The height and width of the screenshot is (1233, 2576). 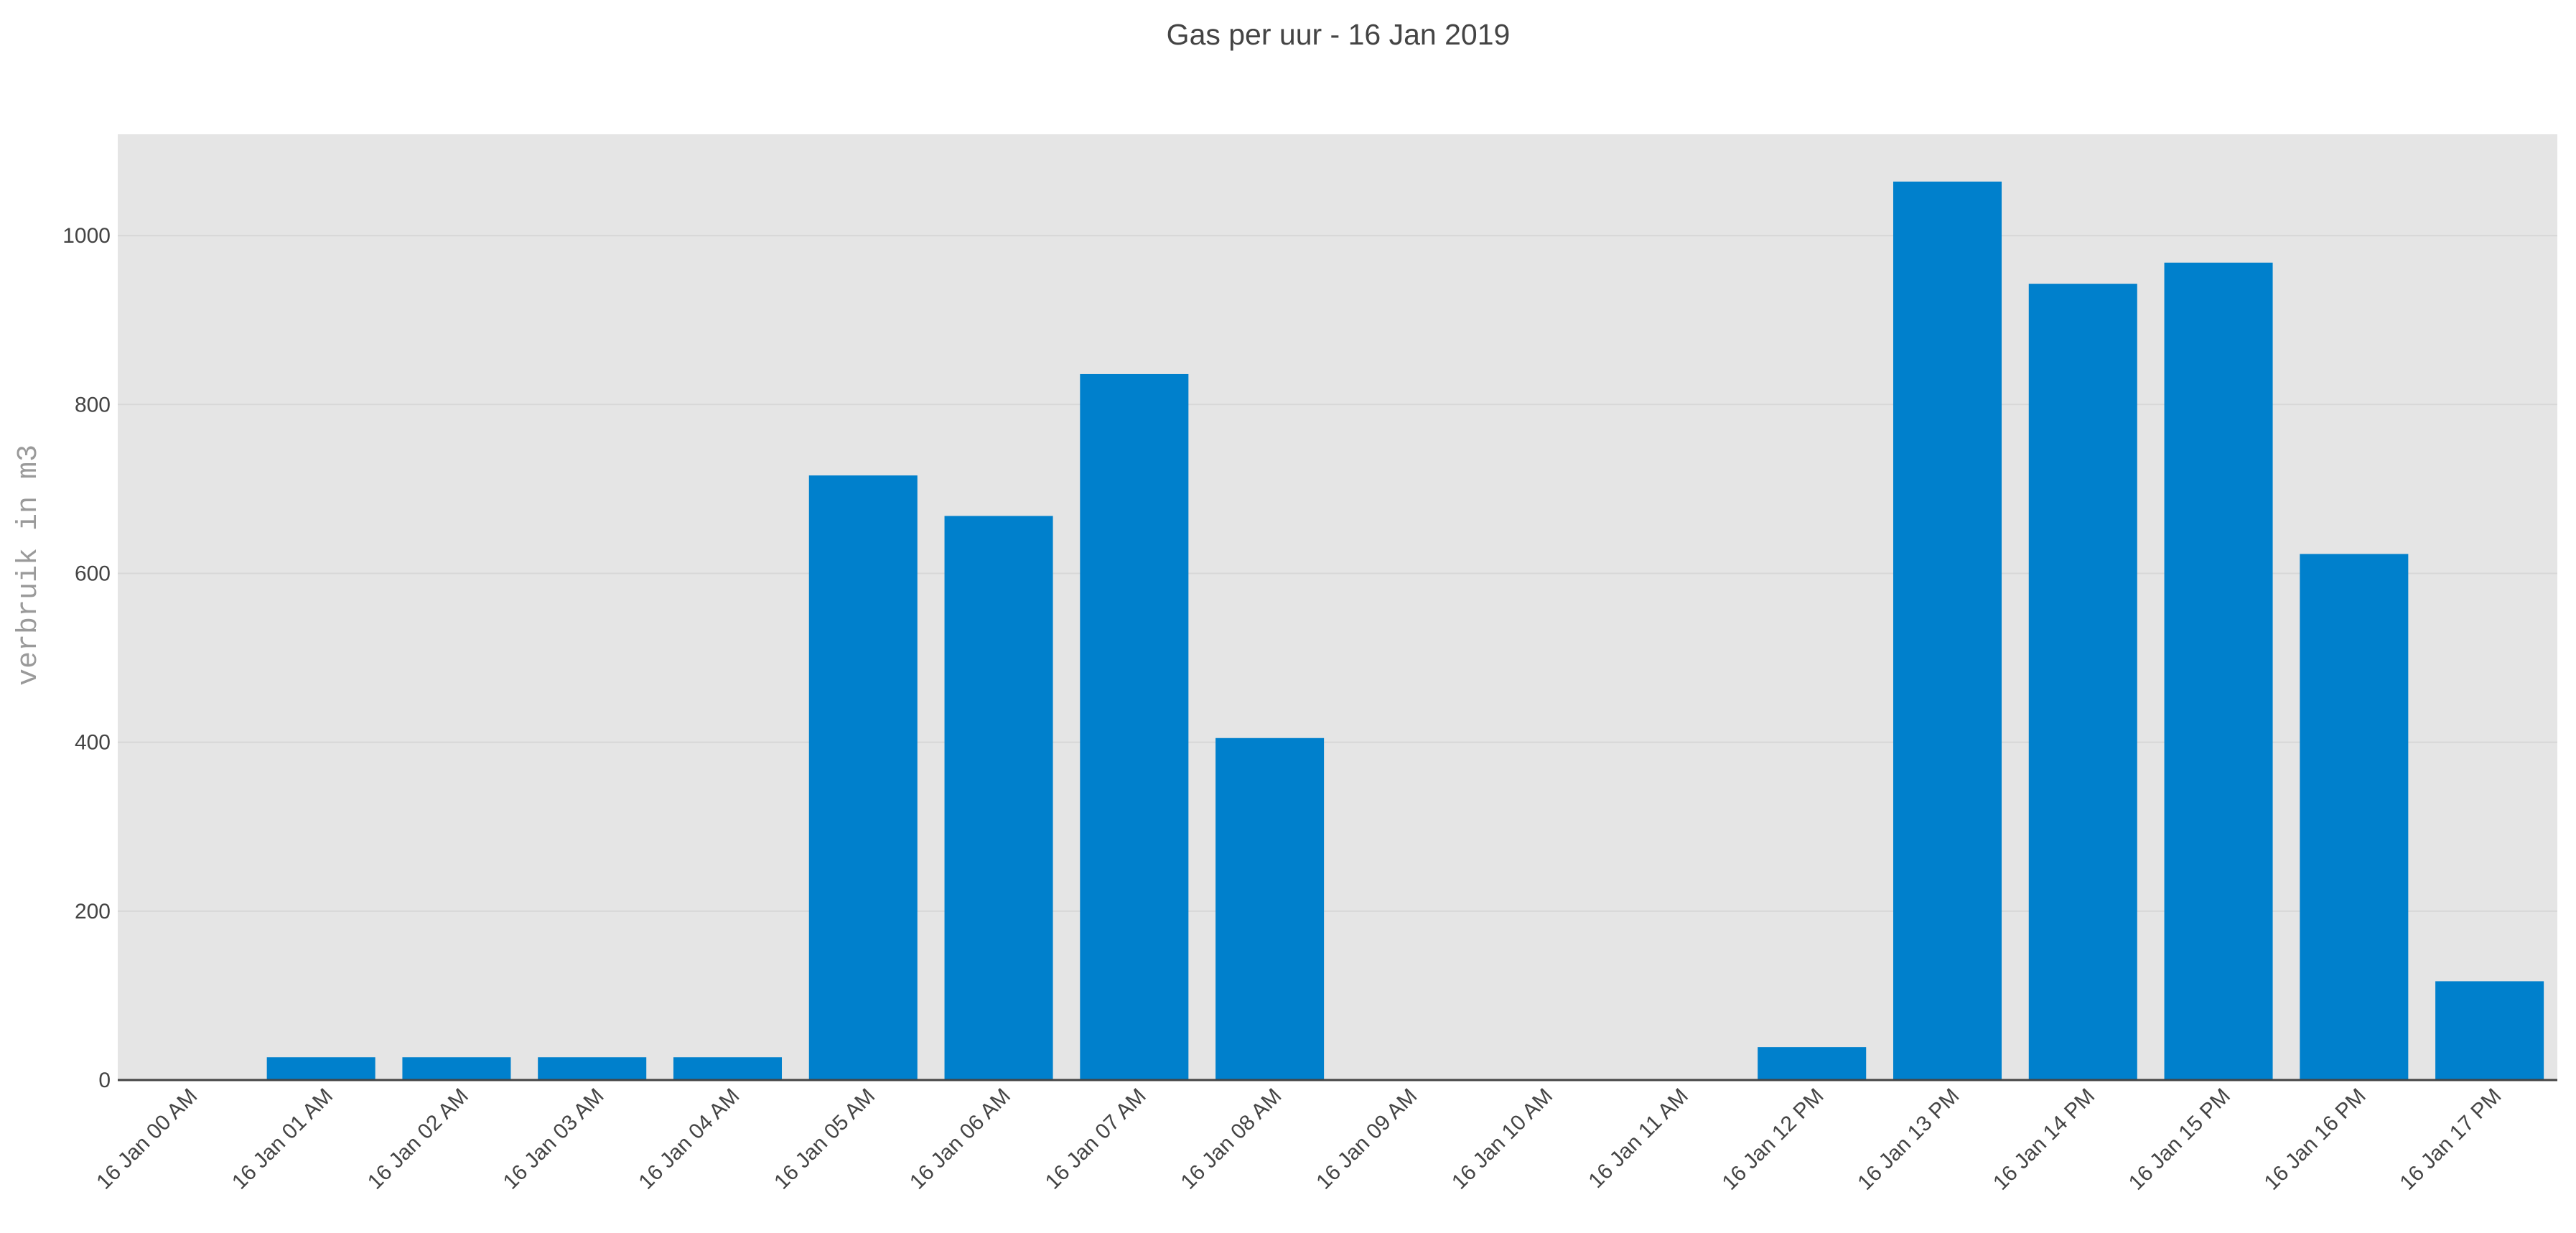 What do you see at coordinates (418, 1139) in the screenshot?
I see `x-tick-label: 16 Jan 02 AM` at bounding box center [418, 1139].